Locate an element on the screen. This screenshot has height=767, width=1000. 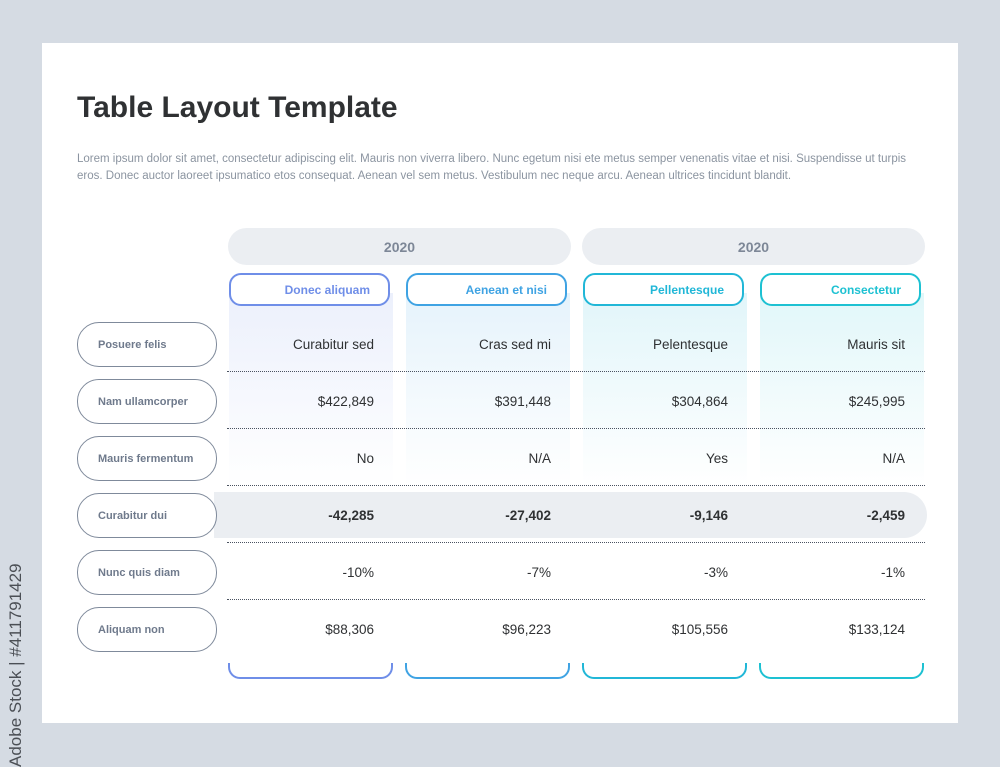
row-label-nunc-quis-diam: Nunc quis diam is located at coordinates (147, 572).